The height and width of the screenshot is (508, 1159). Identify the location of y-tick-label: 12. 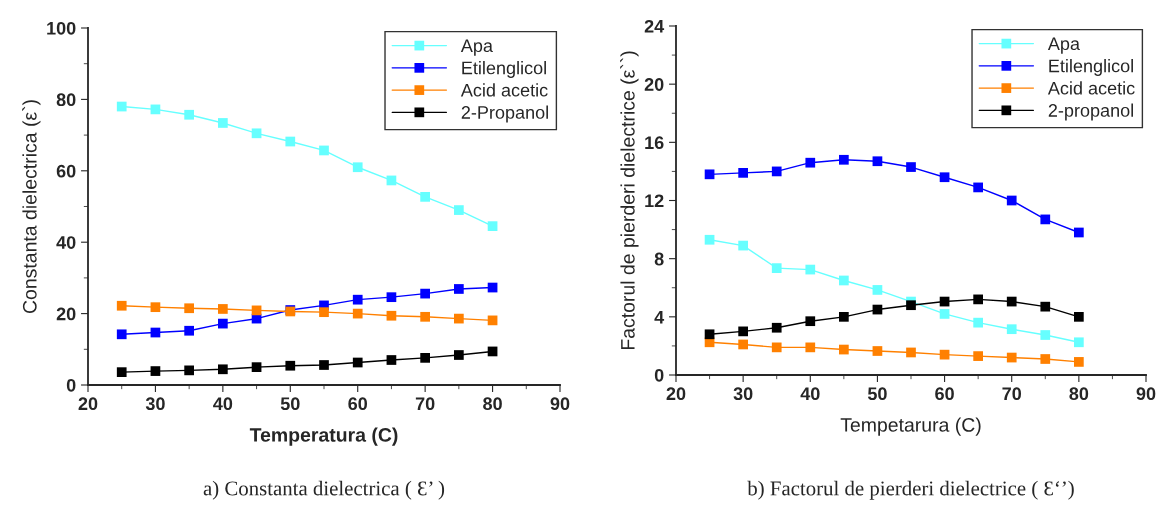
(654, 201).